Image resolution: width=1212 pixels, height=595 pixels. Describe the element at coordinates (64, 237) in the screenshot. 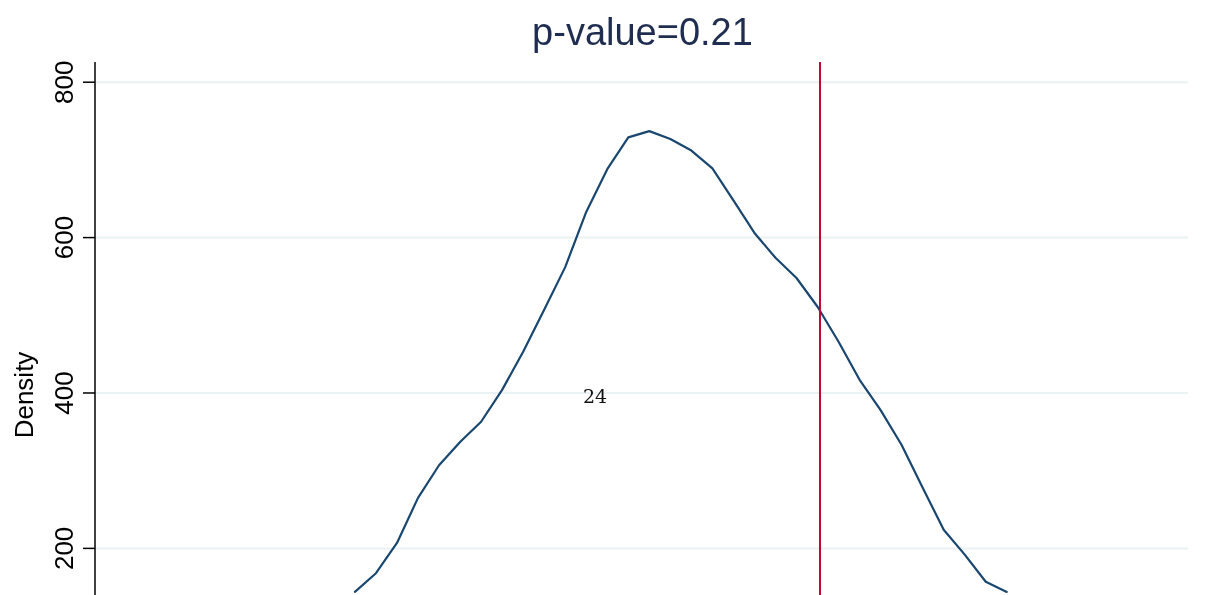

I see `y-tick-label: 600` at that location.